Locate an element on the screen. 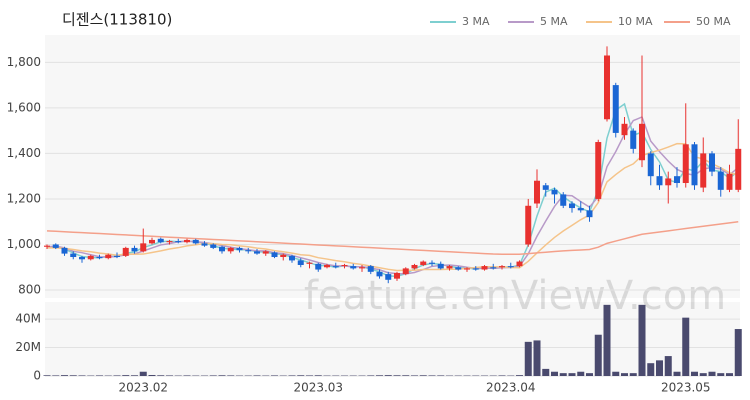  x-tick-label: 2023.05 is located at coordinates (686, 388).